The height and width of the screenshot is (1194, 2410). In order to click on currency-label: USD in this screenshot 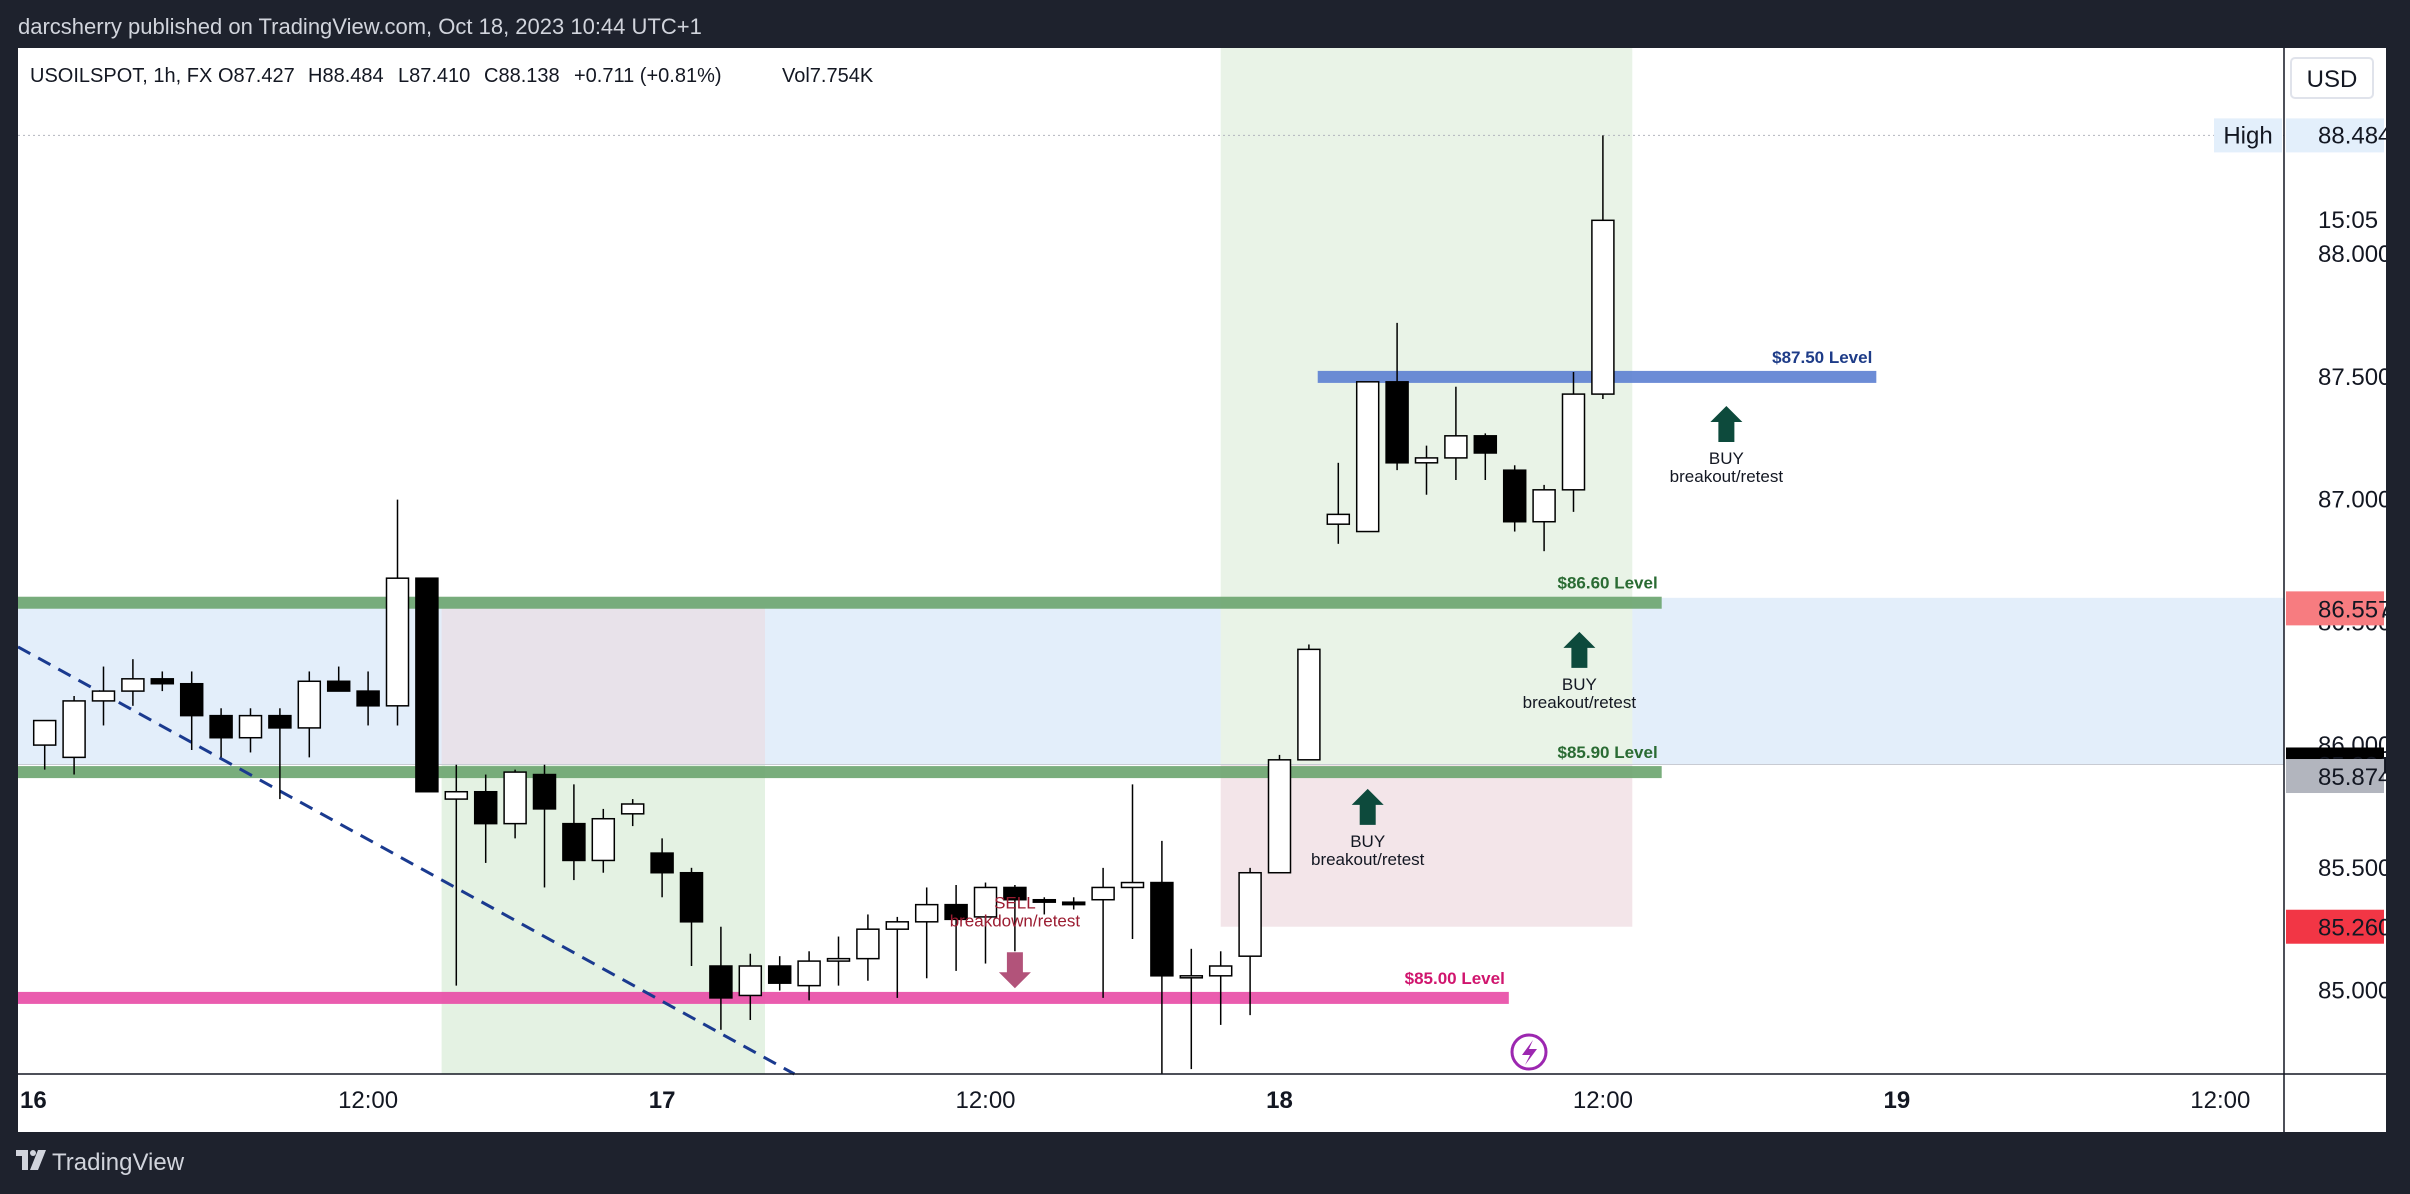, I will do `click(2332, 79)`.